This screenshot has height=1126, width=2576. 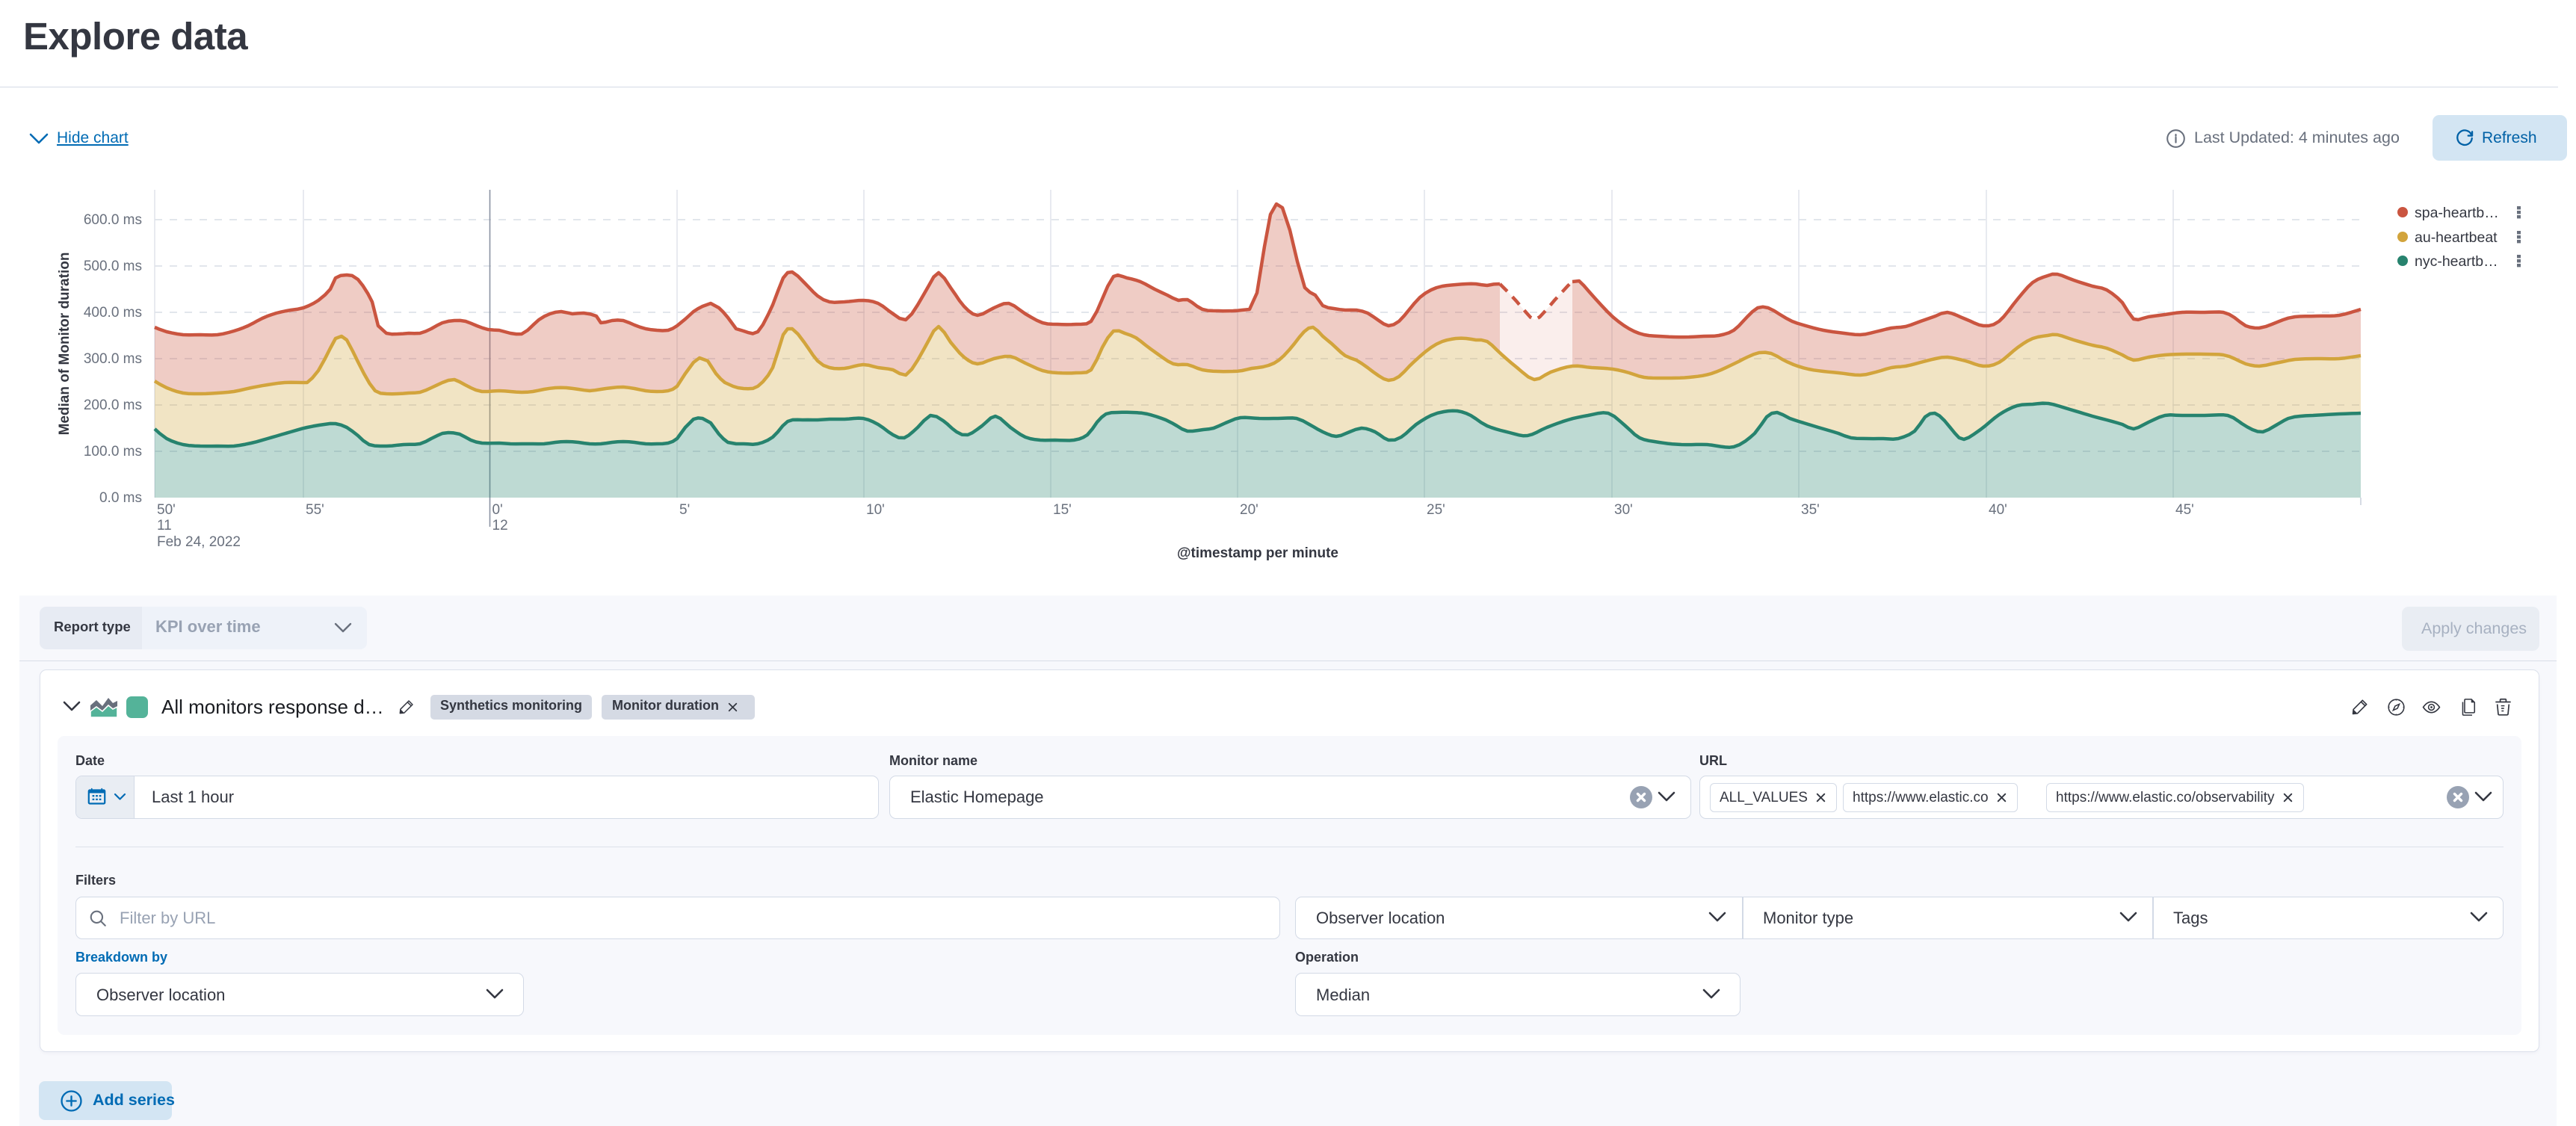 I want to click on svg-text: Median of Monitor duration, so click(x=64, y=344).